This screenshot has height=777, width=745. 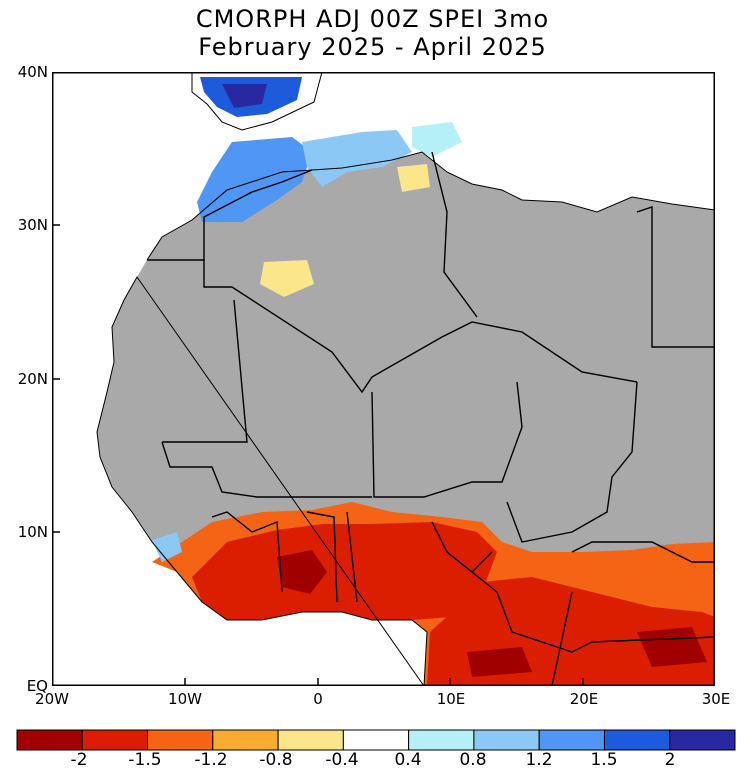 I want to click on colorbar-label: 1.5, so click(x=604, y=760).